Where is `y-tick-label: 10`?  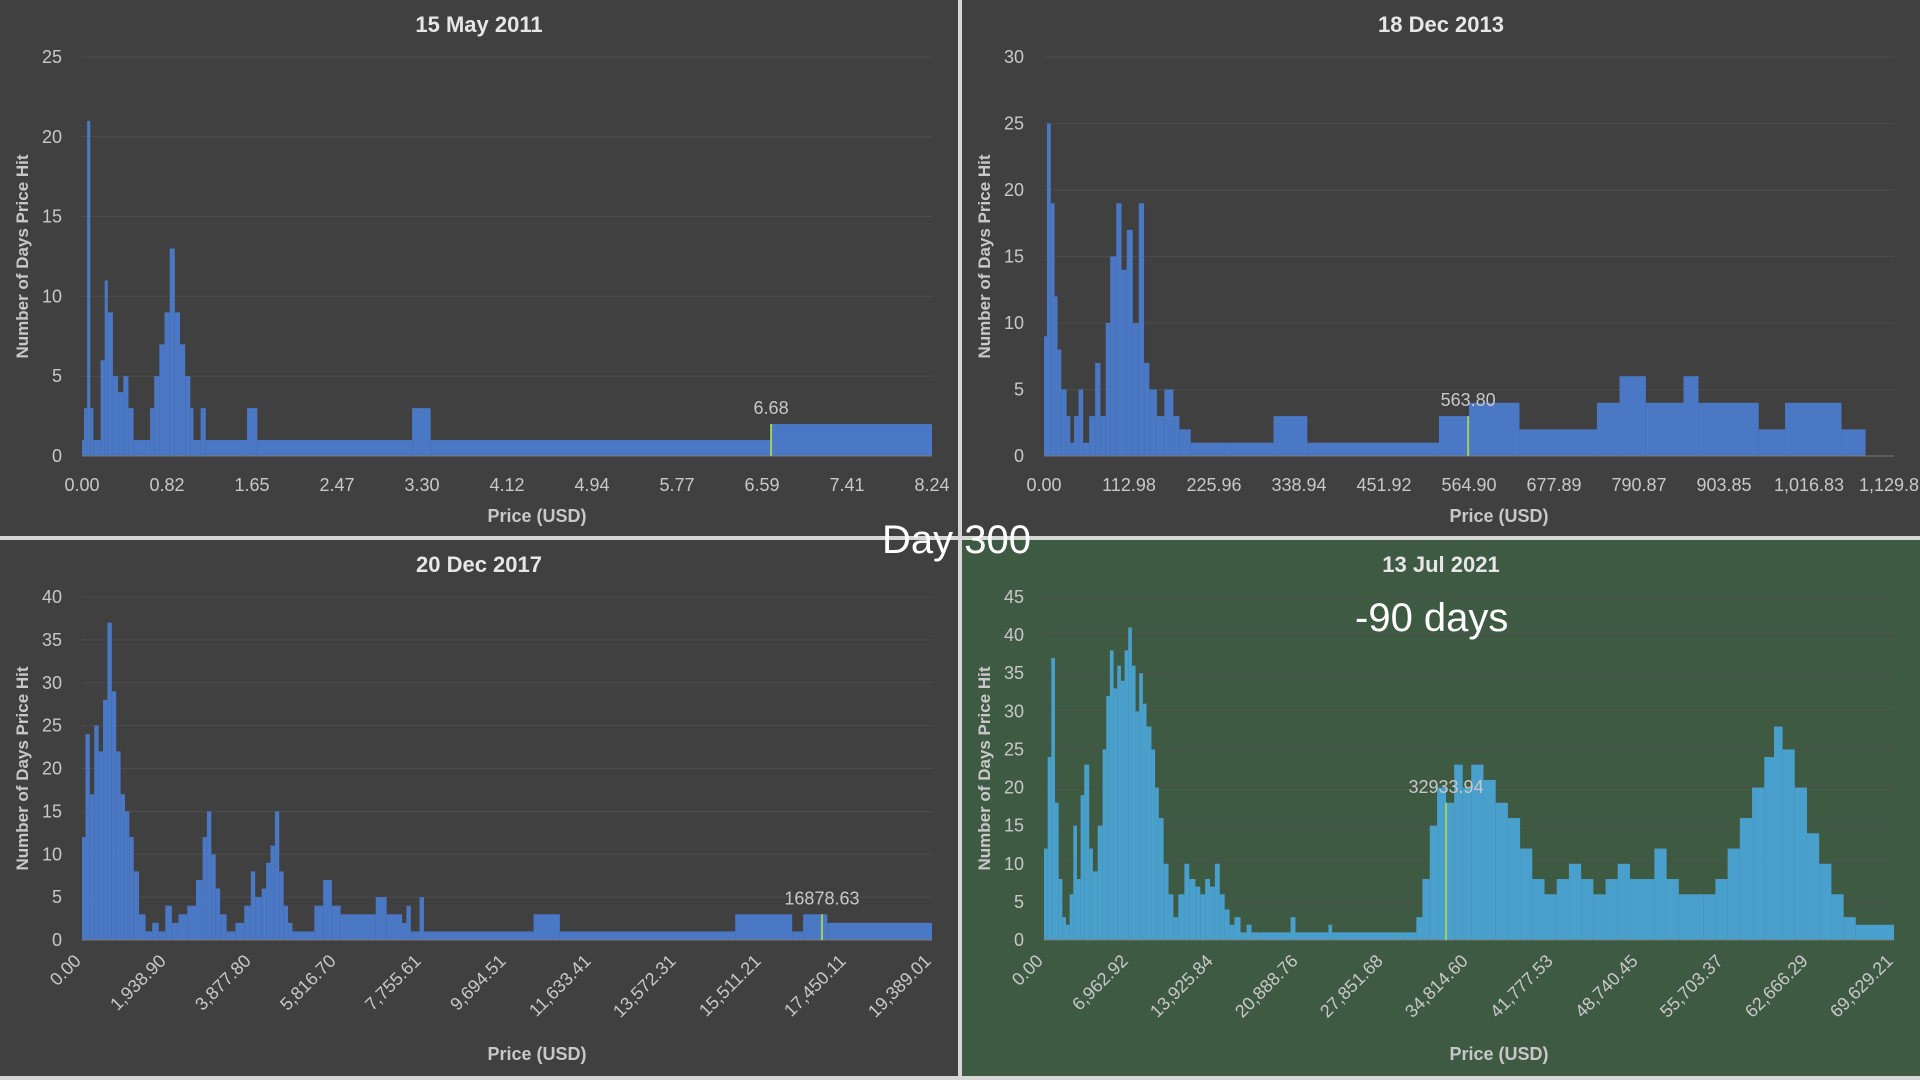
y-tick-label: 10 is located at coordinates (1014, 864).